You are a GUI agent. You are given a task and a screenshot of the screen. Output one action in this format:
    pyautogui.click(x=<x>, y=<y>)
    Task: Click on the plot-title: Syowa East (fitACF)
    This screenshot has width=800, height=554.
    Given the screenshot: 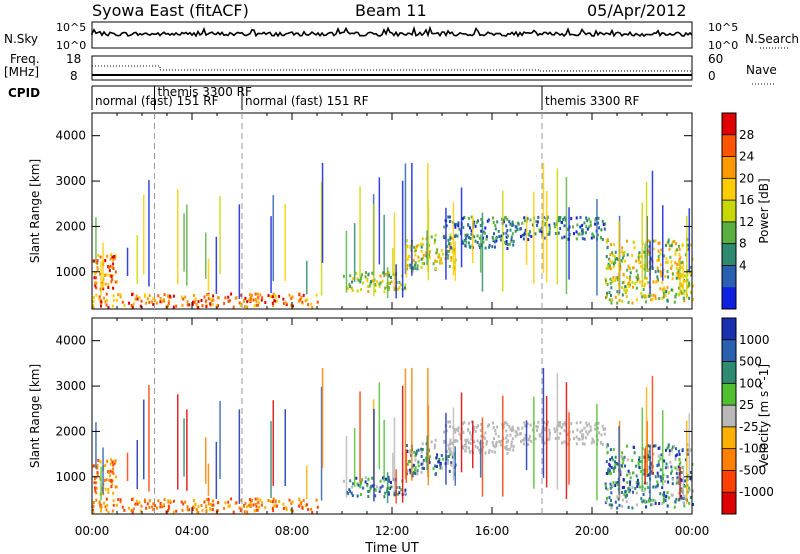 What is the action you would take?
    pyautogui.click(x=170, y=10)
    